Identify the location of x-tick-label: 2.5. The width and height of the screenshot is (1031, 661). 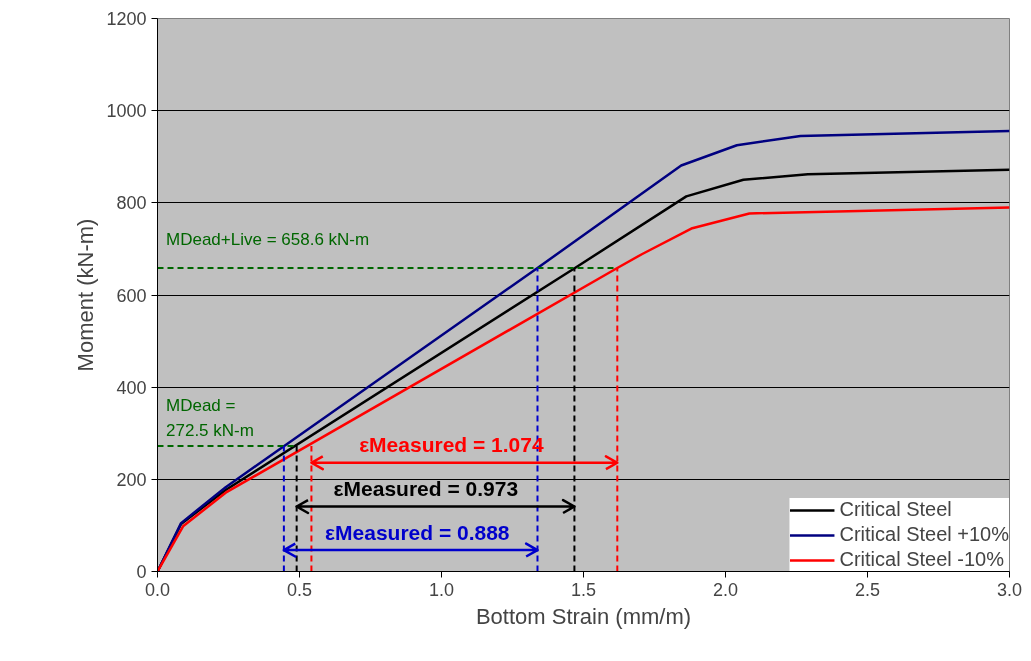
(867, 589).